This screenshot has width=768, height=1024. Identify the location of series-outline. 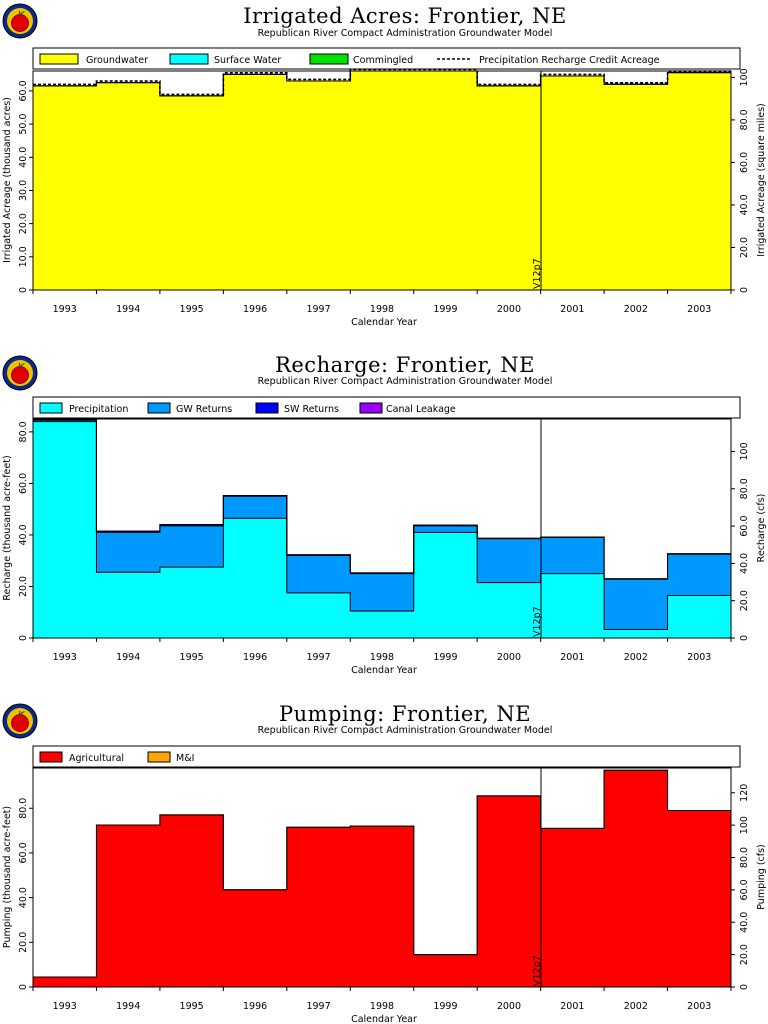
(382, 499).